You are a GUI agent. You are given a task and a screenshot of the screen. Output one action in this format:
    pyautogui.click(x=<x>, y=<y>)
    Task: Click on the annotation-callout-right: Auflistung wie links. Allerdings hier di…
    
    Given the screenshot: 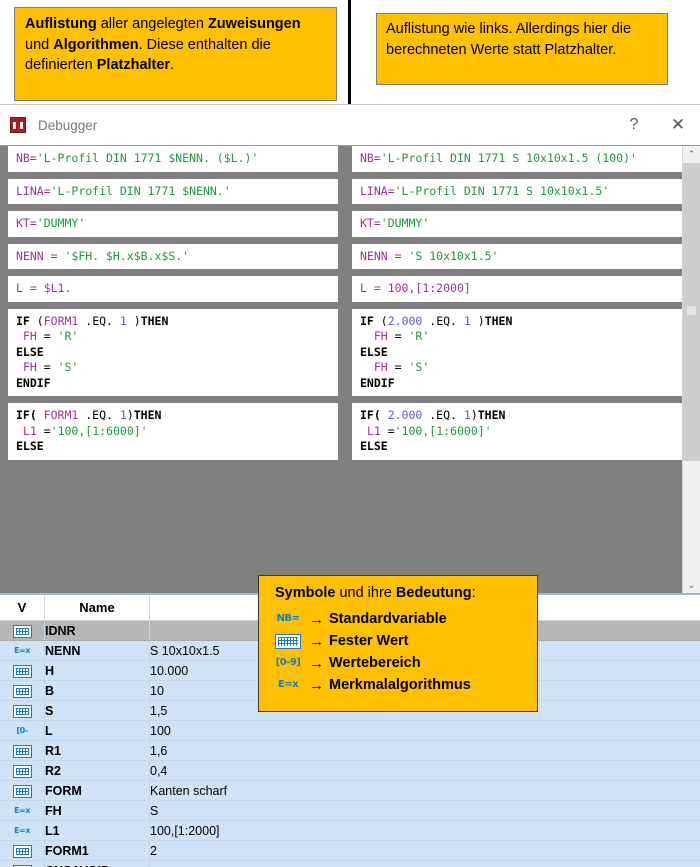 What is the action you would take?
    pyautogui.click(x=522, y=49)
    